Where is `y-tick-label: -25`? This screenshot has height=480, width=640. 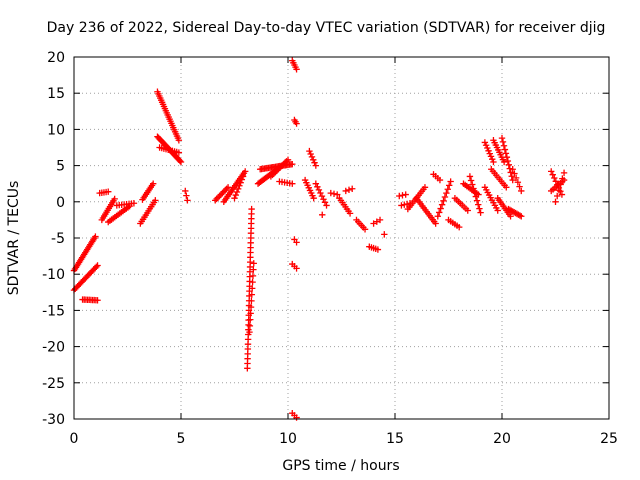
y-tick-label: -25 is located at coordinates (53, 384).